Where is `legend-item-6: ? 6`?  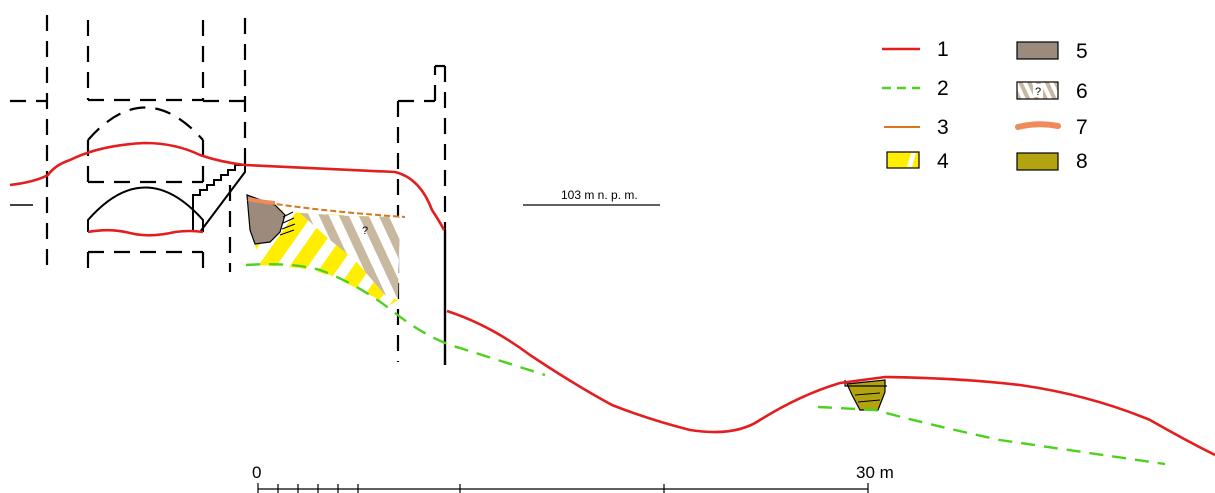
legend-item-6: ? 6 is located at coordinates (1052, 91).